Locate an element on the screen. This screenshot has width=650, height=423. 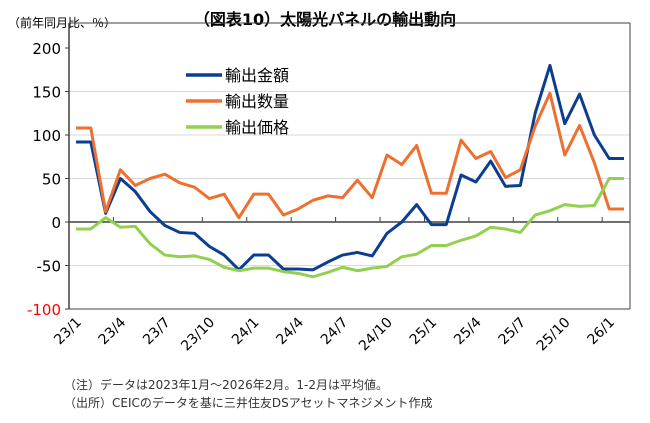
x-tick-label: 23/10 is located at coordinates (198, 335).